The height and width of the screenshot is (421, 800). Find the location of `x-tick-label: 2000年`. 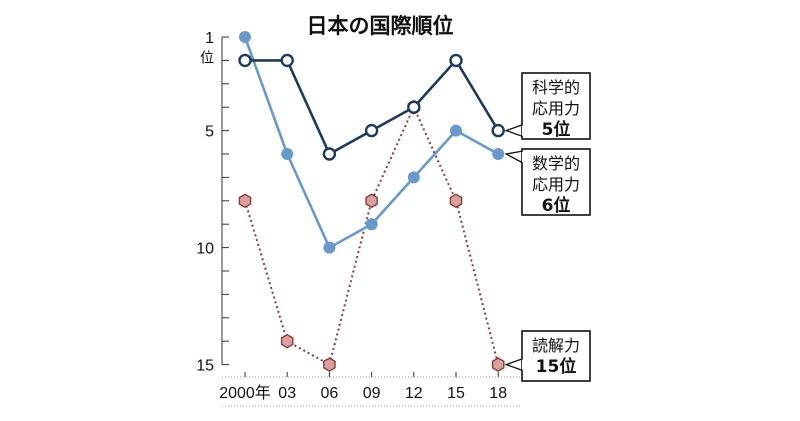

x-tick-label: 2000年 is located at coordinates (245, 393).